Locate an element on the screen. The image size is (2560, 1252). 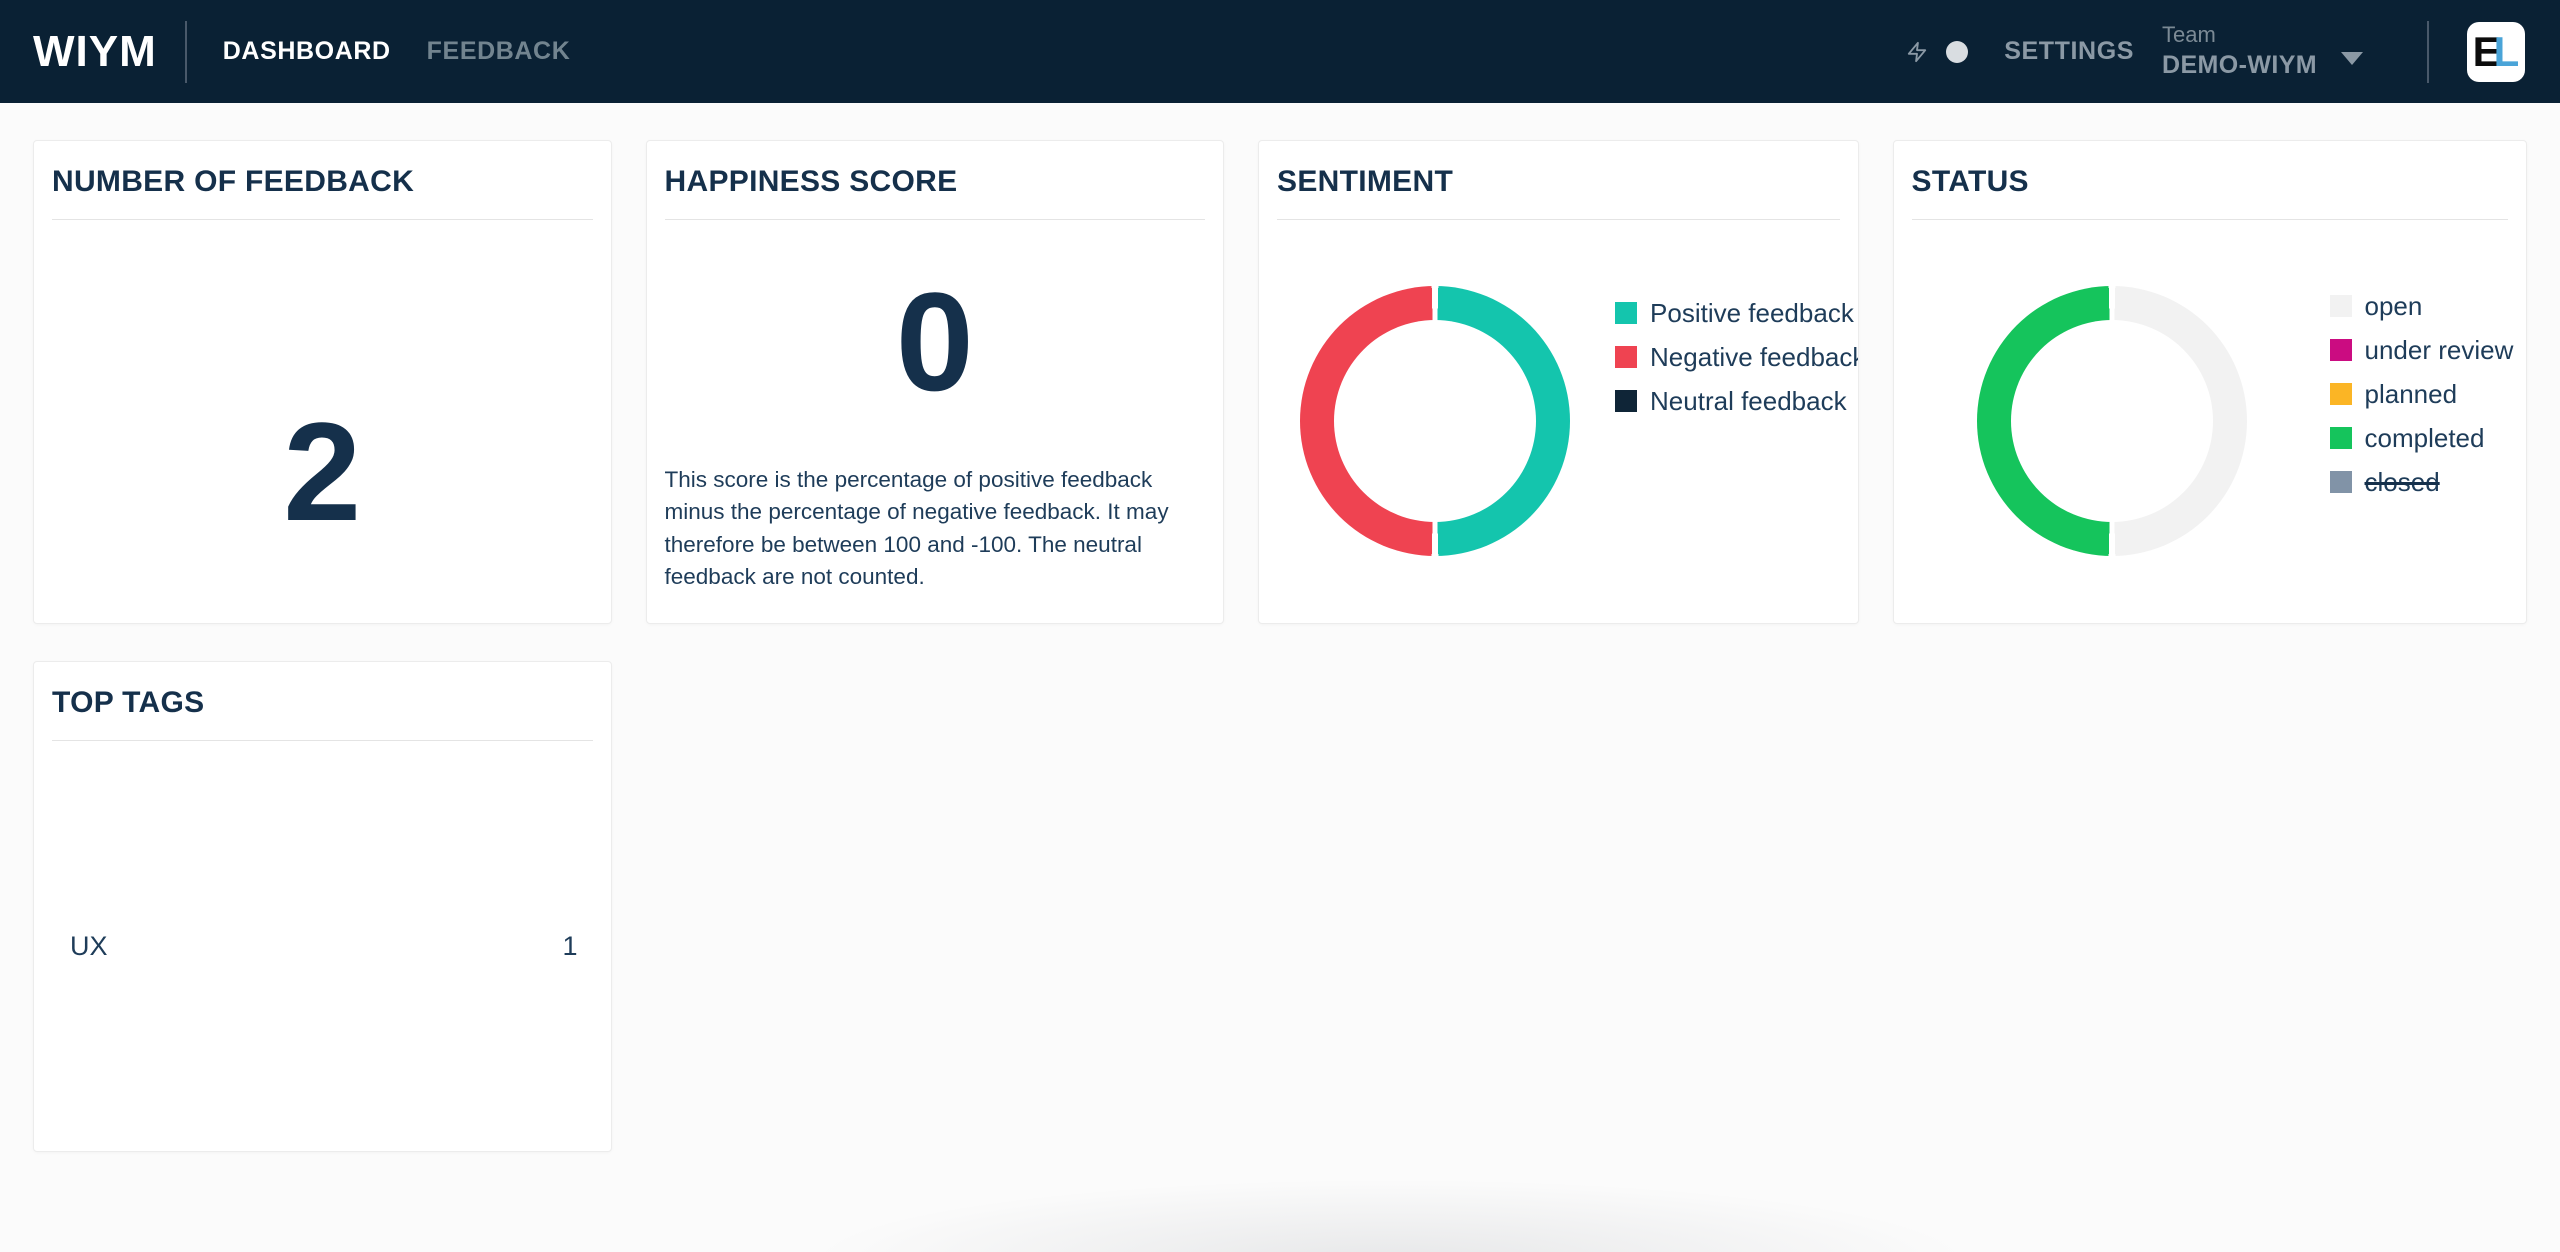
card-title: HAPPINESS SCORE is located at coordinates (811, 181).